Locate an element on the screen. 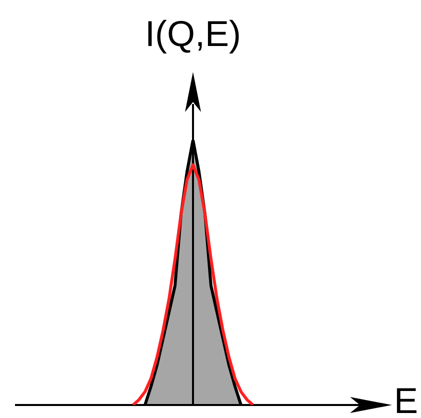 The height and width of the screenshot is (418, 421). x-axis-title: E is located at coordinates (406, 399).